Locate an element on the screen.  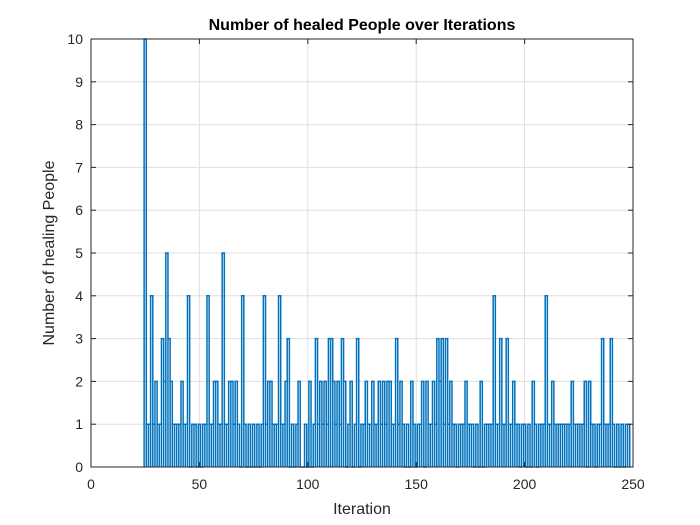
y-tick-label: 1 is located at coordinates (79, 424).